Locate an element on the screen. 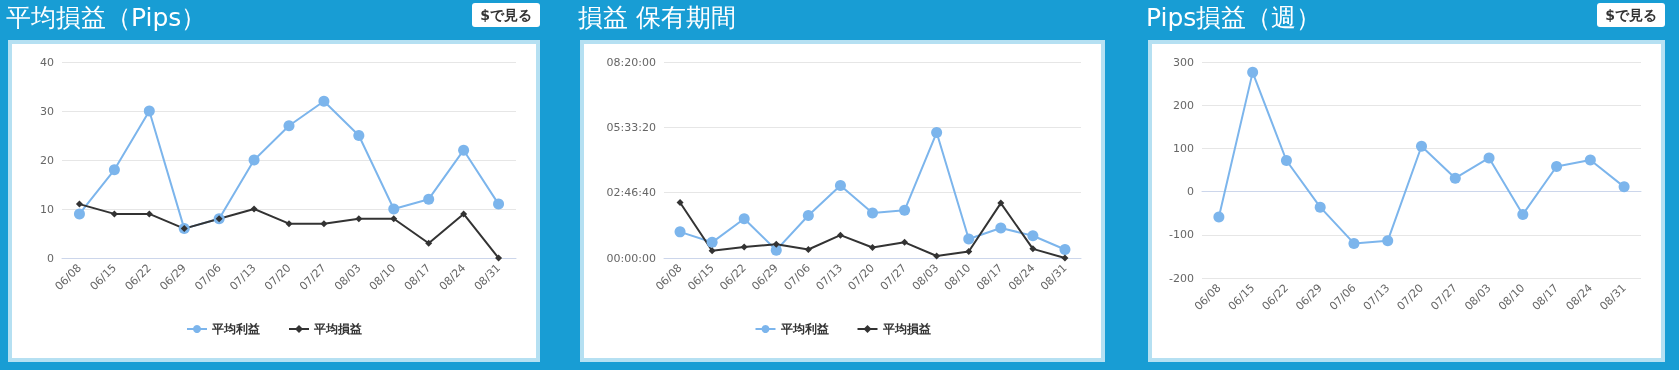  y-tick-label: 05:33:20 is located at coordinates (631, 127).